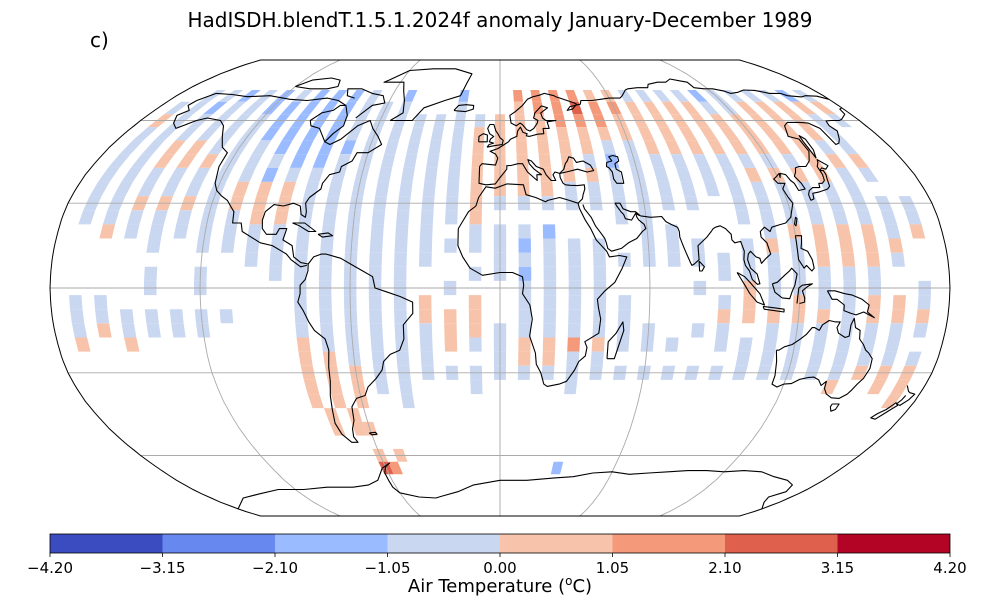 The image size is (1000, 600). What do you see at coordinates (388, 568) in the screenshot?
I see `colorbar-tick-label: −1.05` at bounding box center [388, 568].